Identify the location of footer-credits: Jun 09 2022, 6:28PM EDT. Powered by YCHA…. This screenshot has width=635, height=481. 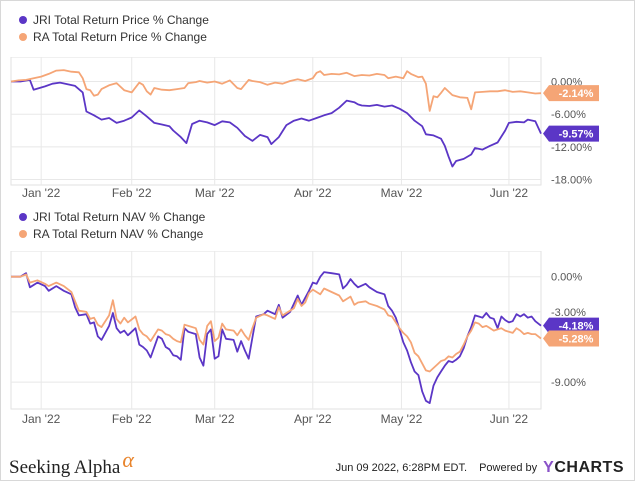
(480, 468).